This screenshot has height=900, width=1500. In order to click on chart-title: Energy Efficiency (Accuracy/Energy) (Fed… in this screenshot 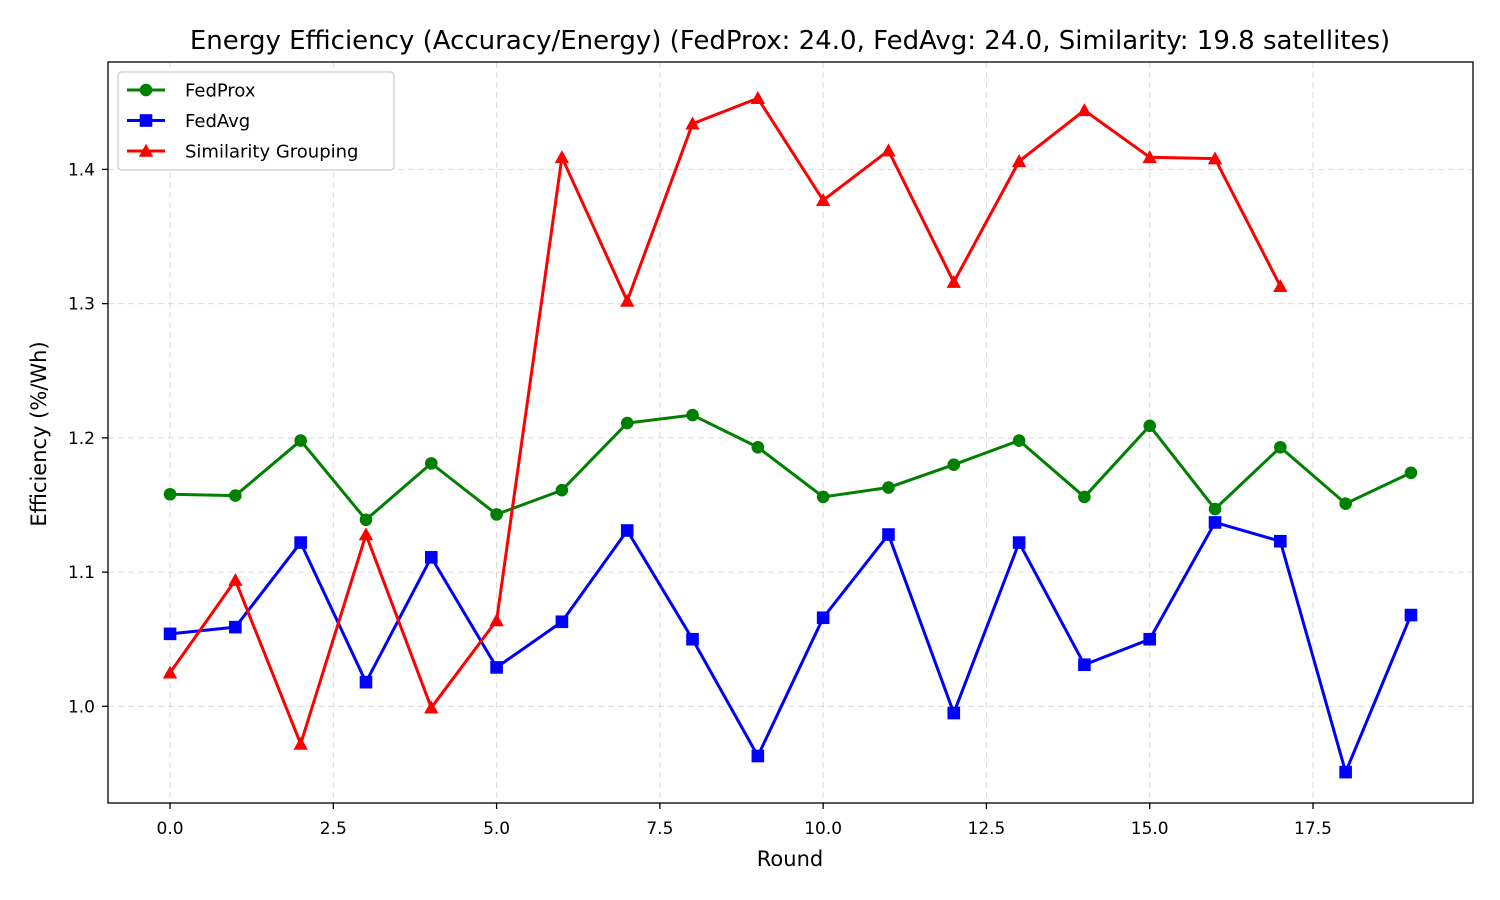, I will do `click(790, 41)`.